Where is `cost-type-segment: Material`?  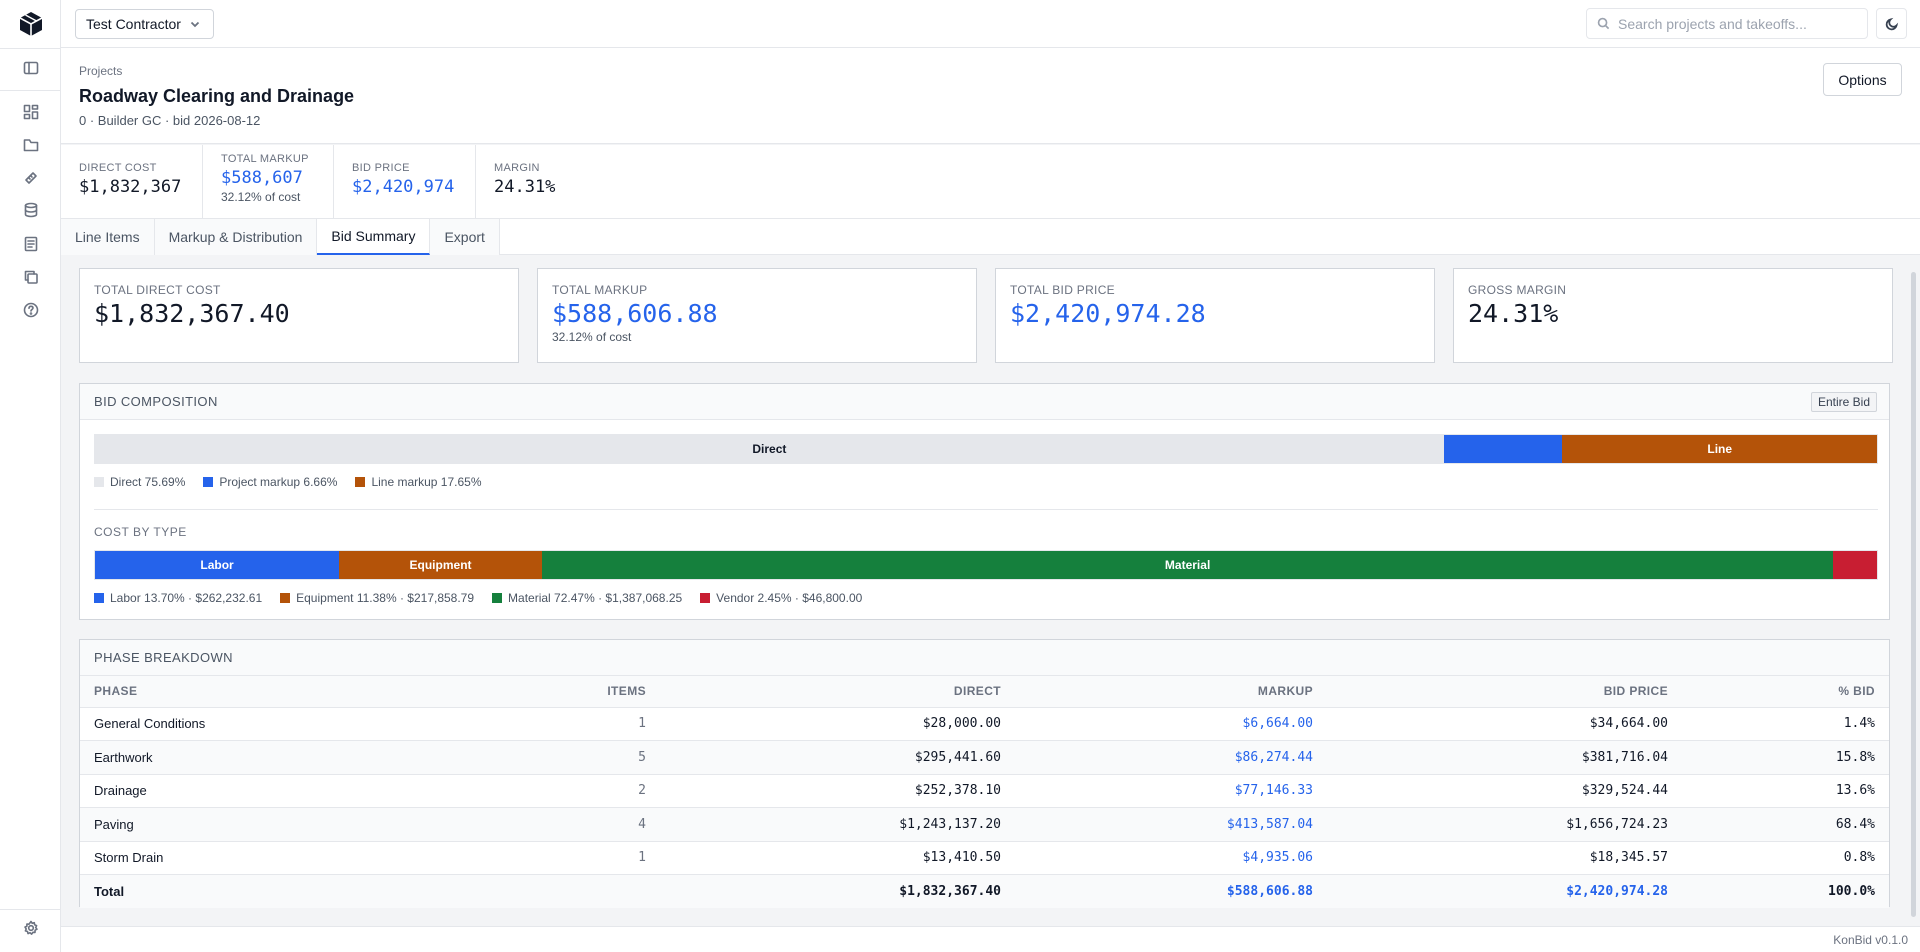 cost-type-segment: Material is located at coordinates (1187, 565).